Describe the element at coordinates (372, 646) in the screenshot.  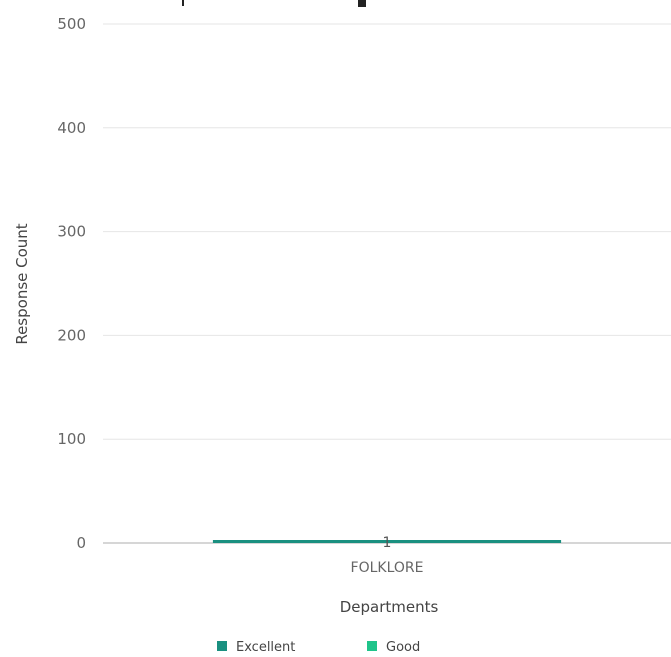
I see `legend-swatch-good` at that location.